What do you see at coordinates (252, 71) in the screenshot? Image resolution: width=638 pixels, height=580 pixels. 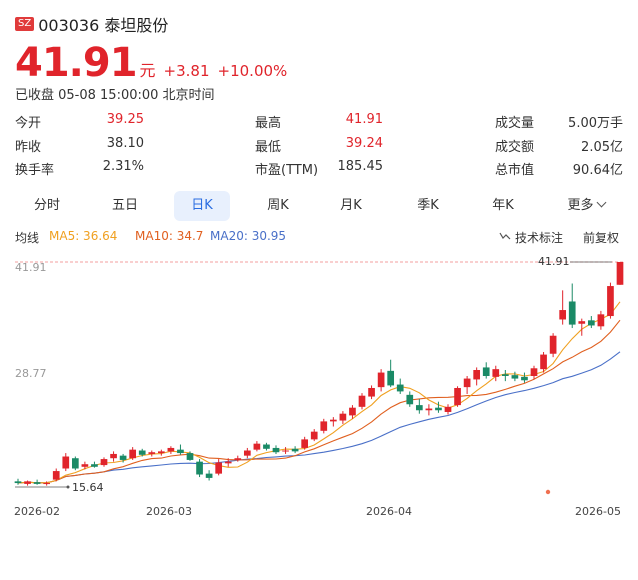 I see `price-change-pct: +10.00%` at bounding box center [252, 71].